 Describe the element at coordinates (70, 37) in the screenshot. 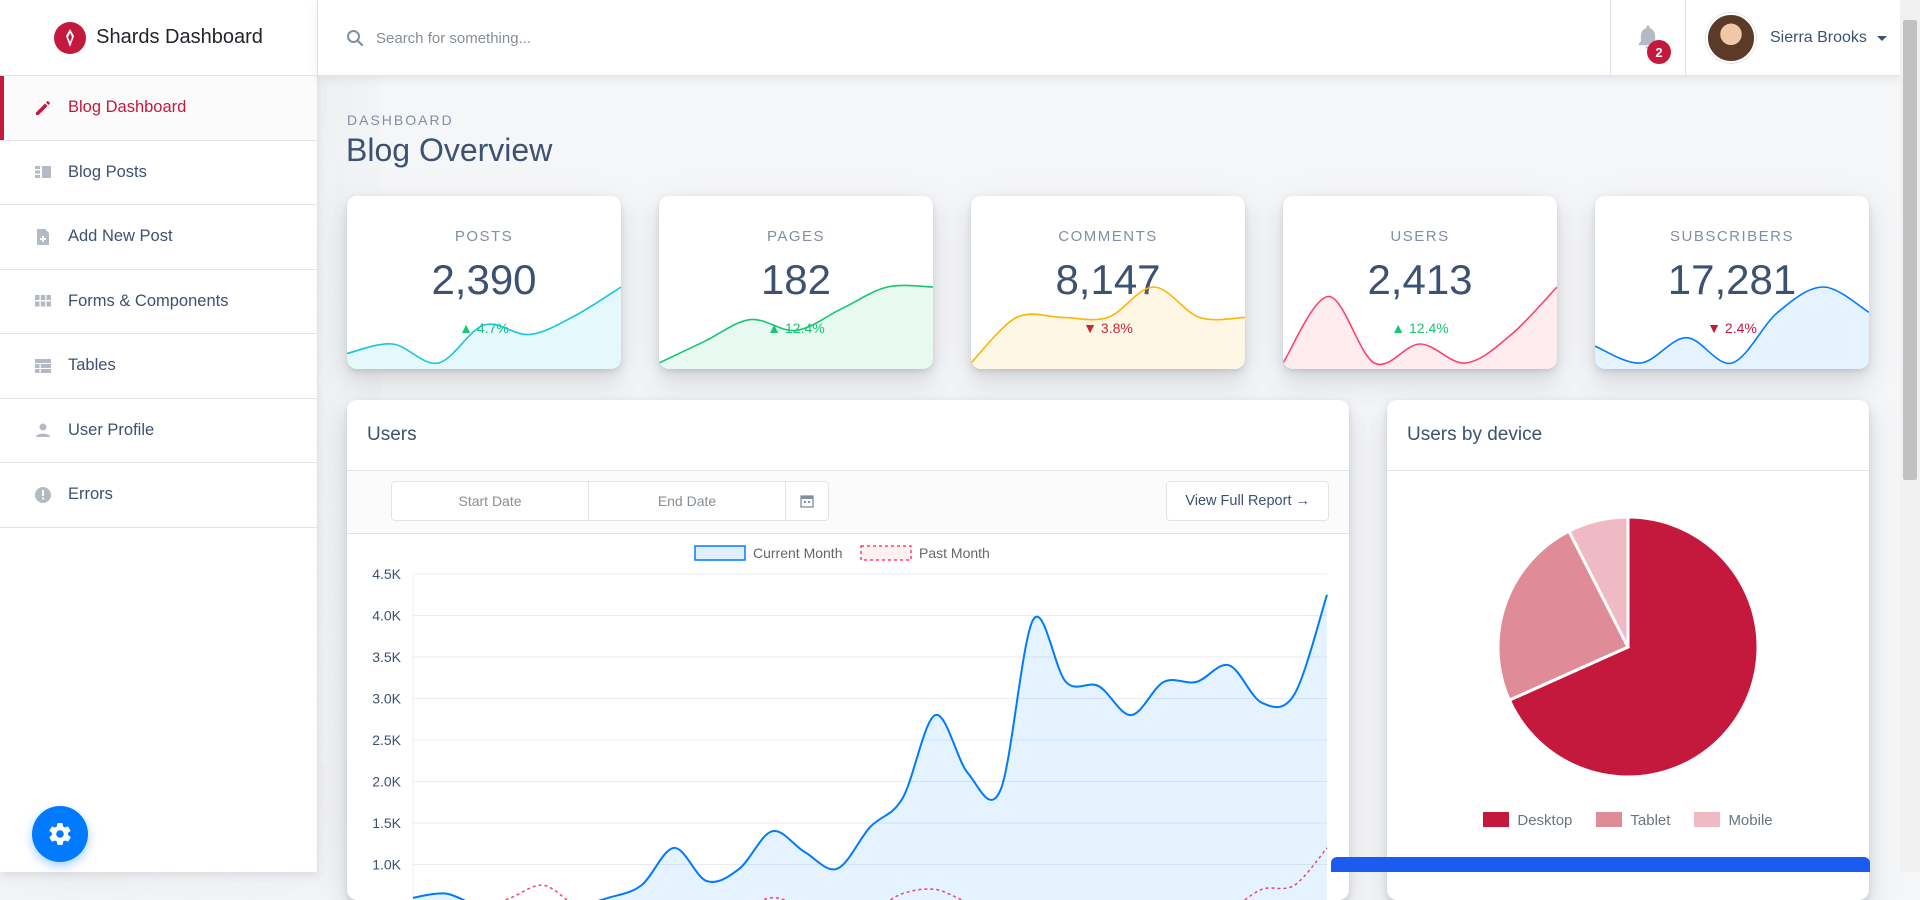

I see `shards-logo-icon` at that location.